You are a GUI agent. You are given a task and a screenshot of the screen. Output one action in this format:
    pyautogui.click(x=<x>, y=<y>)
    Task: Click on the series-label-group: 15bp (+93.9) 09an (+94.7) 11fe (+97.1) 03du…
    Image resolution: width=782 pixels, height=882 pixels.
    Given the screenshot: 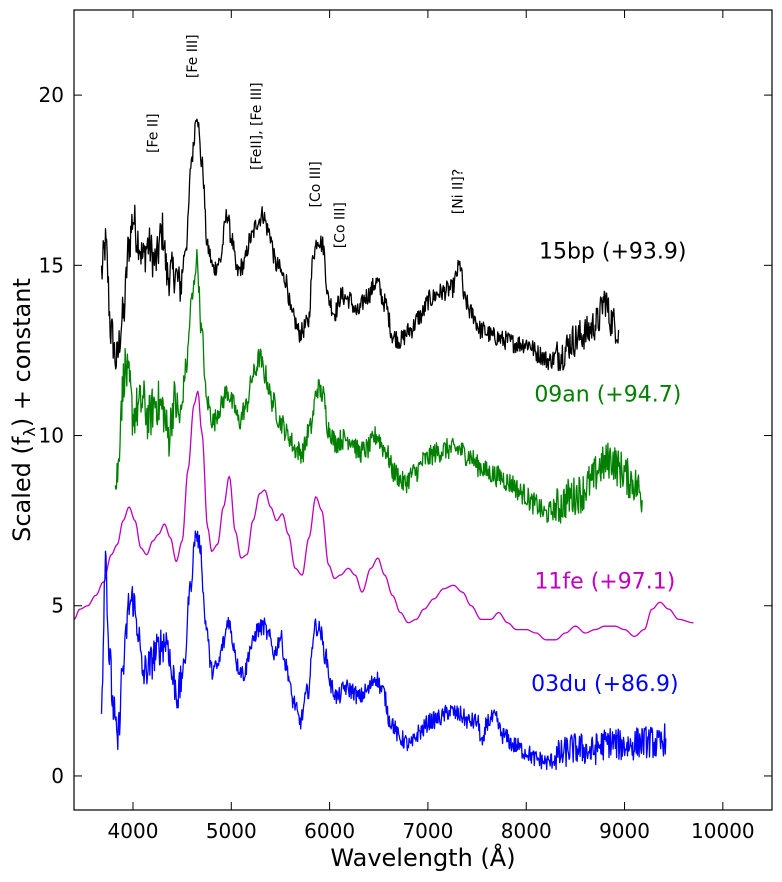 What is the action you would take?
    pyautogui.click(x=608, y=468)
    